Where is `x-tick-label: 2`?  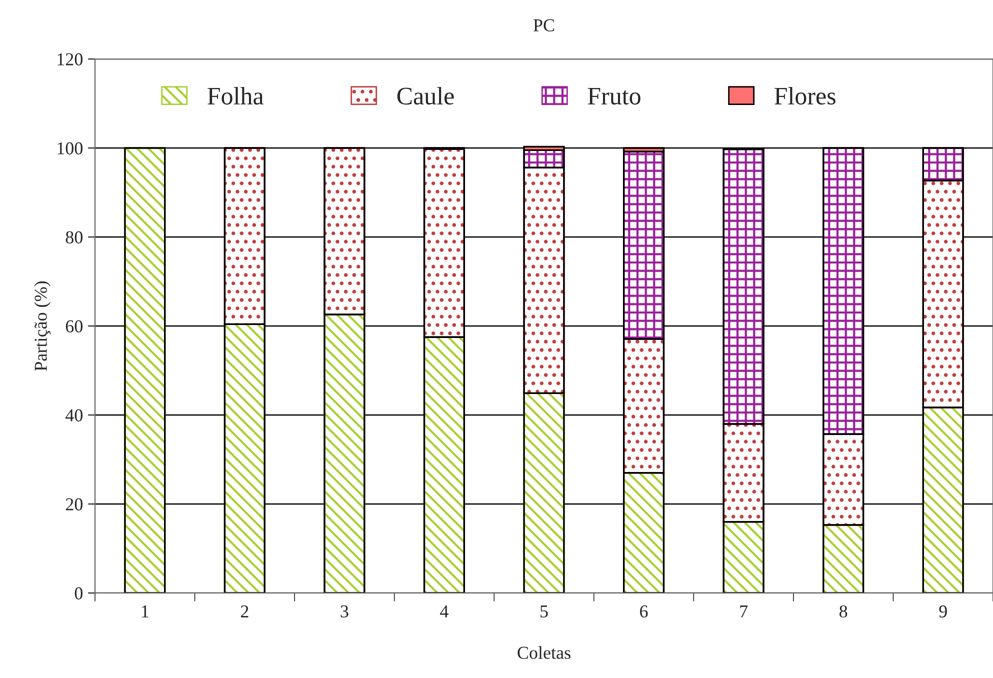
x-tick-label: 2 is located at coordinates (244, 611).